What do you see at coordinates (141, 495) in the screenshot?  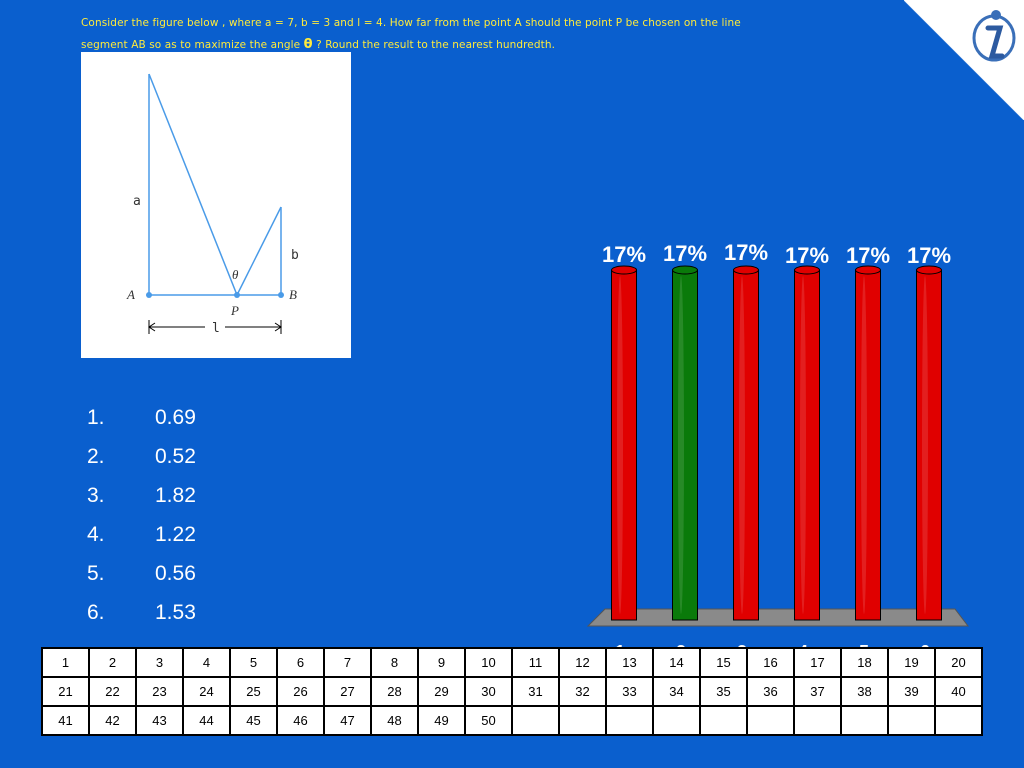 I see `answer-option: 3. 1.82` at bounding box center [141, 495].